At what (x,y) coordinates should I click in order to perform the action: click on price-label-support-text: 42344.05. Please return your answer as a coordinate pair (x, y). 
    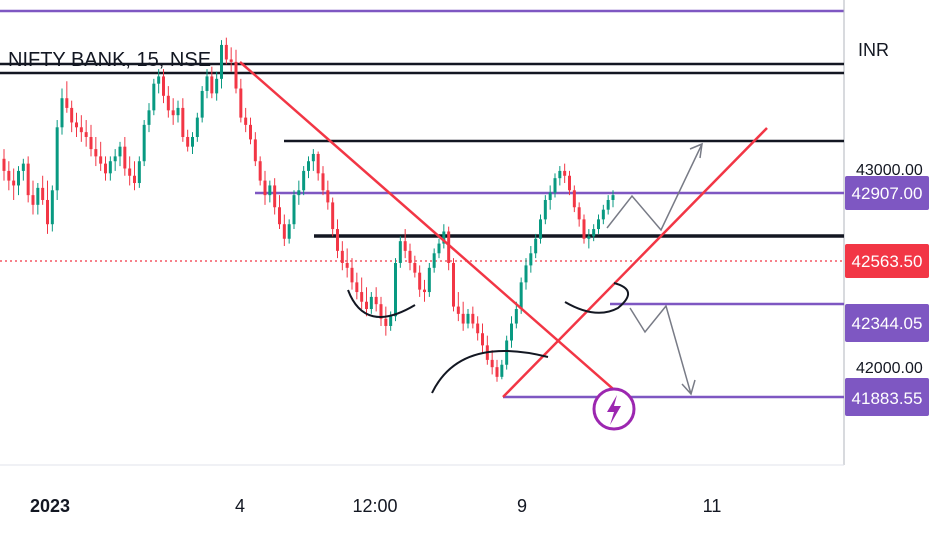
    Looking at the image, I should click on (887, 323).